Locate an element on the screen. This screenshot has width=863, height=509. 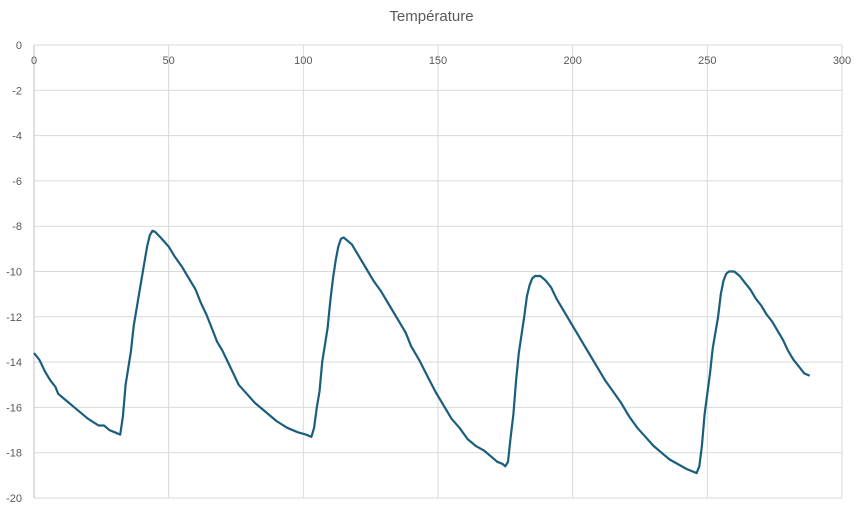
y-tick-label: -14 is located at coordinates (14, 363).